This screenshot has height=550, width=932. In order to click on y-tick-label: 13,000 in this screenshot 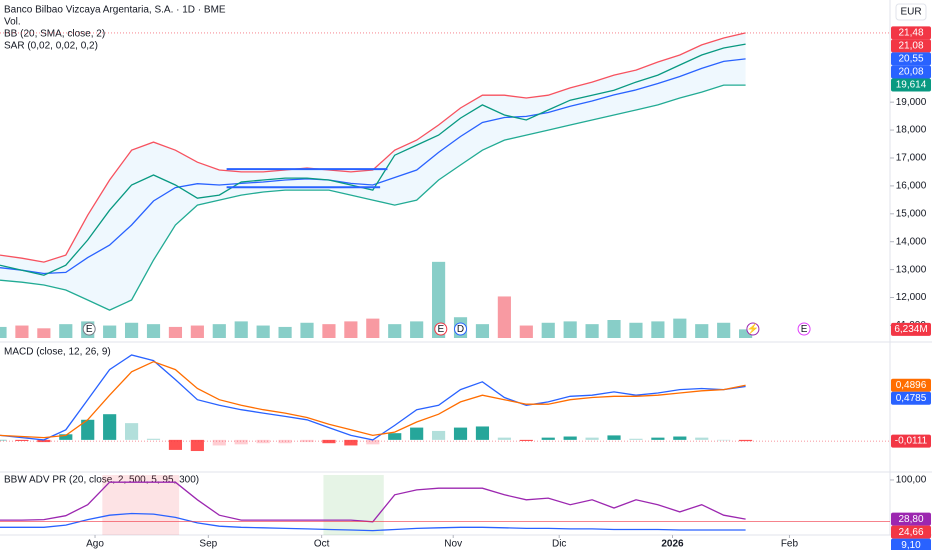, I will do `click(911, 269)`.